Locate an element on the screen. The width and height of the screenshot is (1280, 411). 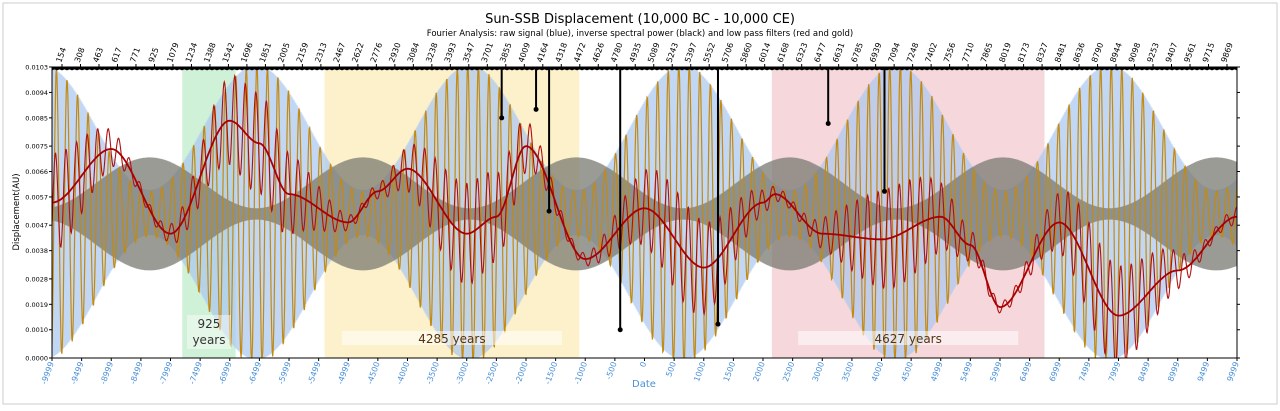
region-label: 925 is located at coordinates (209, 324).